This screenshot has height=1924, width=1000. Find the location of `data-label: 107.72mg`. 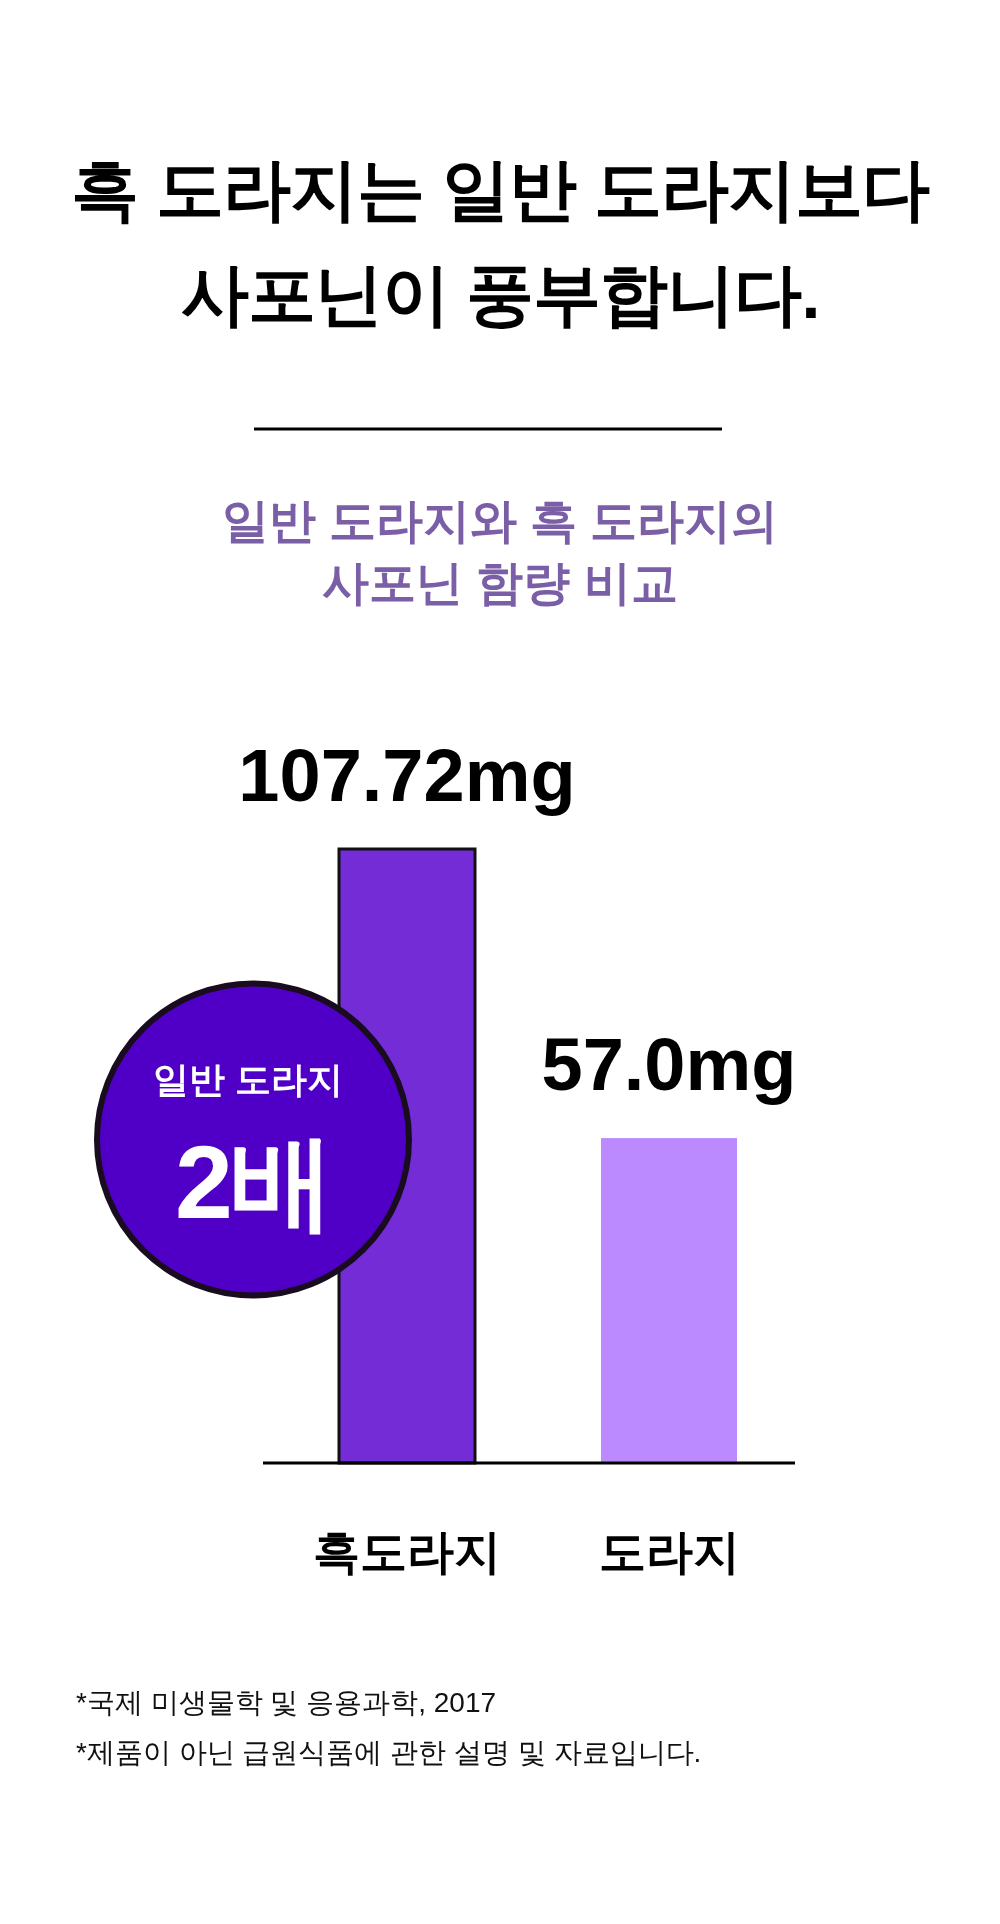

data-label: 107.72mg is located at coordinates (407, 775).